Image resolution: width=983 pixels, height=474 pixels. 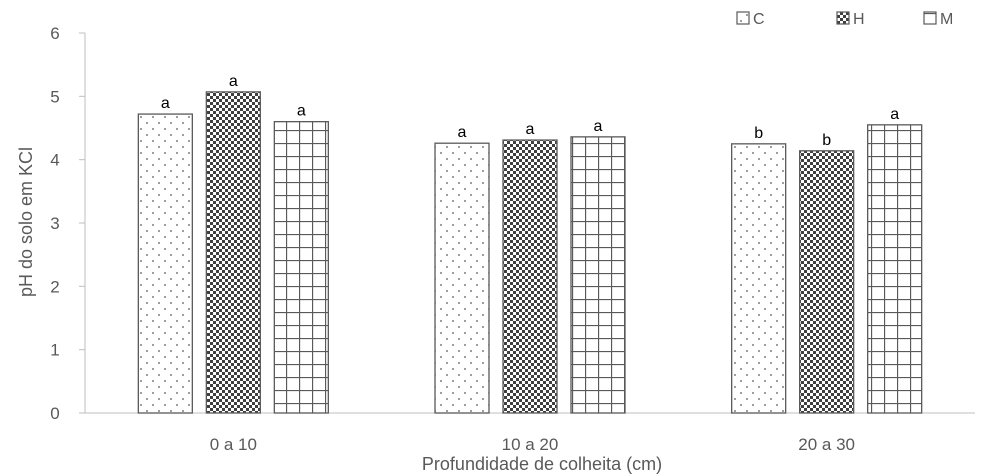 I want to click on y-tick-label: 4, so click(x=54, y=160).